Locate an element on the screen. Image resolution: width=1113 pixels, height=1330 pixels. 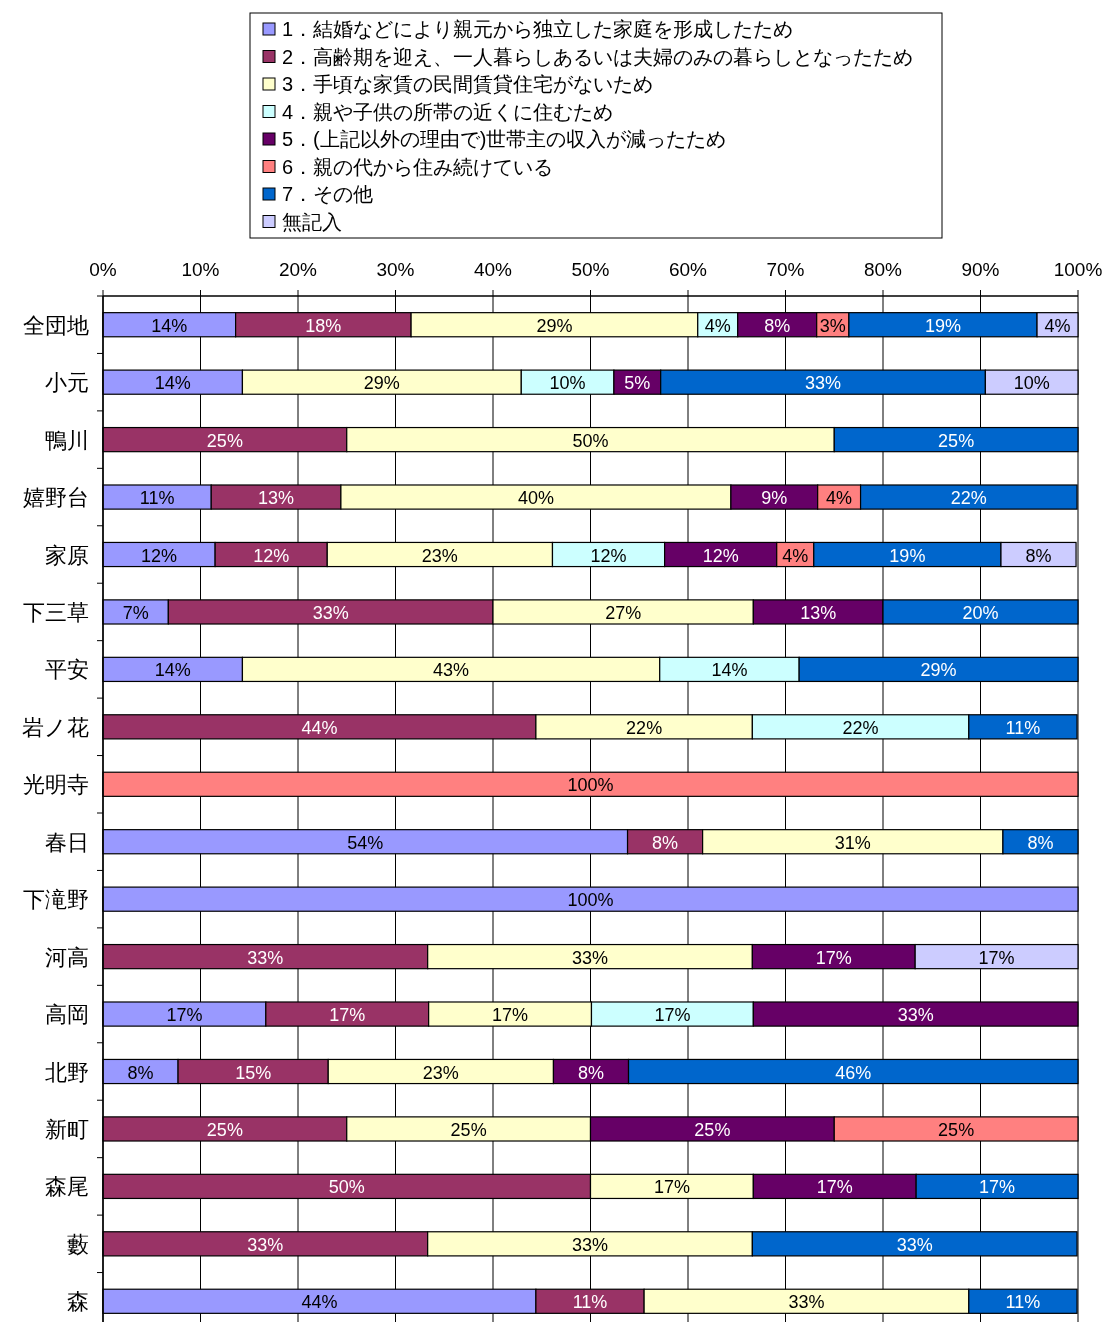
y-tick-label: 森尾 is located at coordinates (67, 1187).